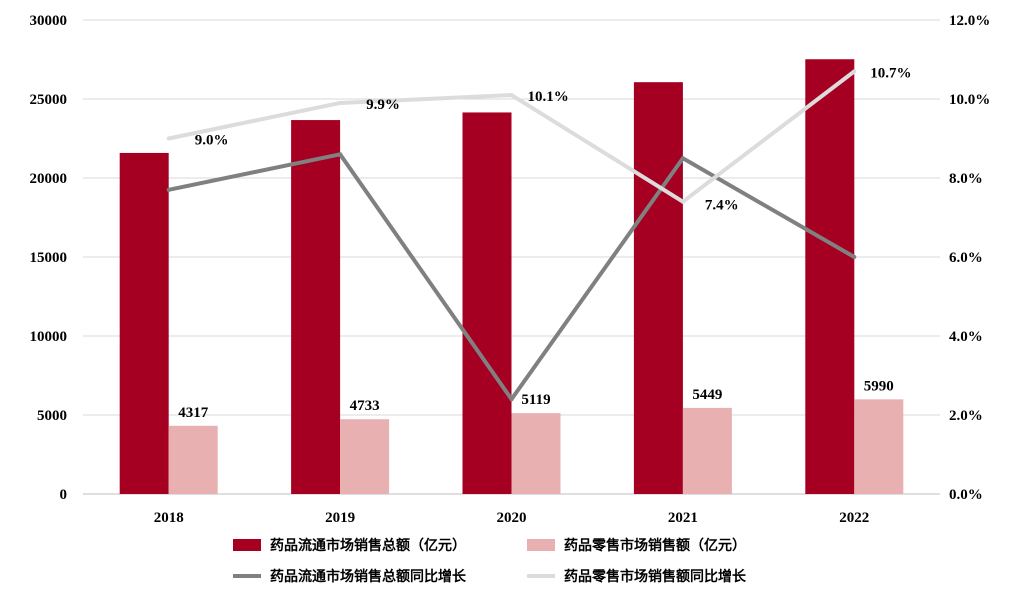  I want to click on left-tick-label: 25000, so click(49, 100).